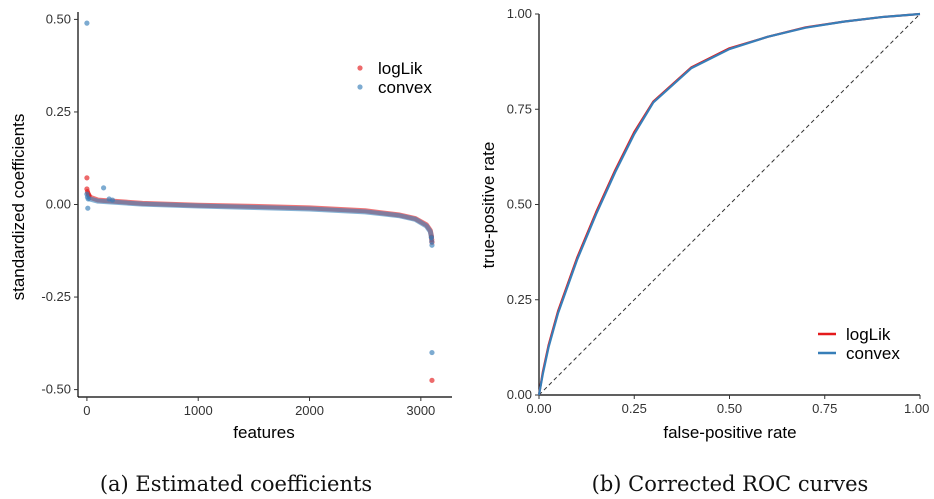  Describe the element at coordinates (56, 296) in the screenshot. I see `panel-a-y-tick-label: -0.25` at that location.